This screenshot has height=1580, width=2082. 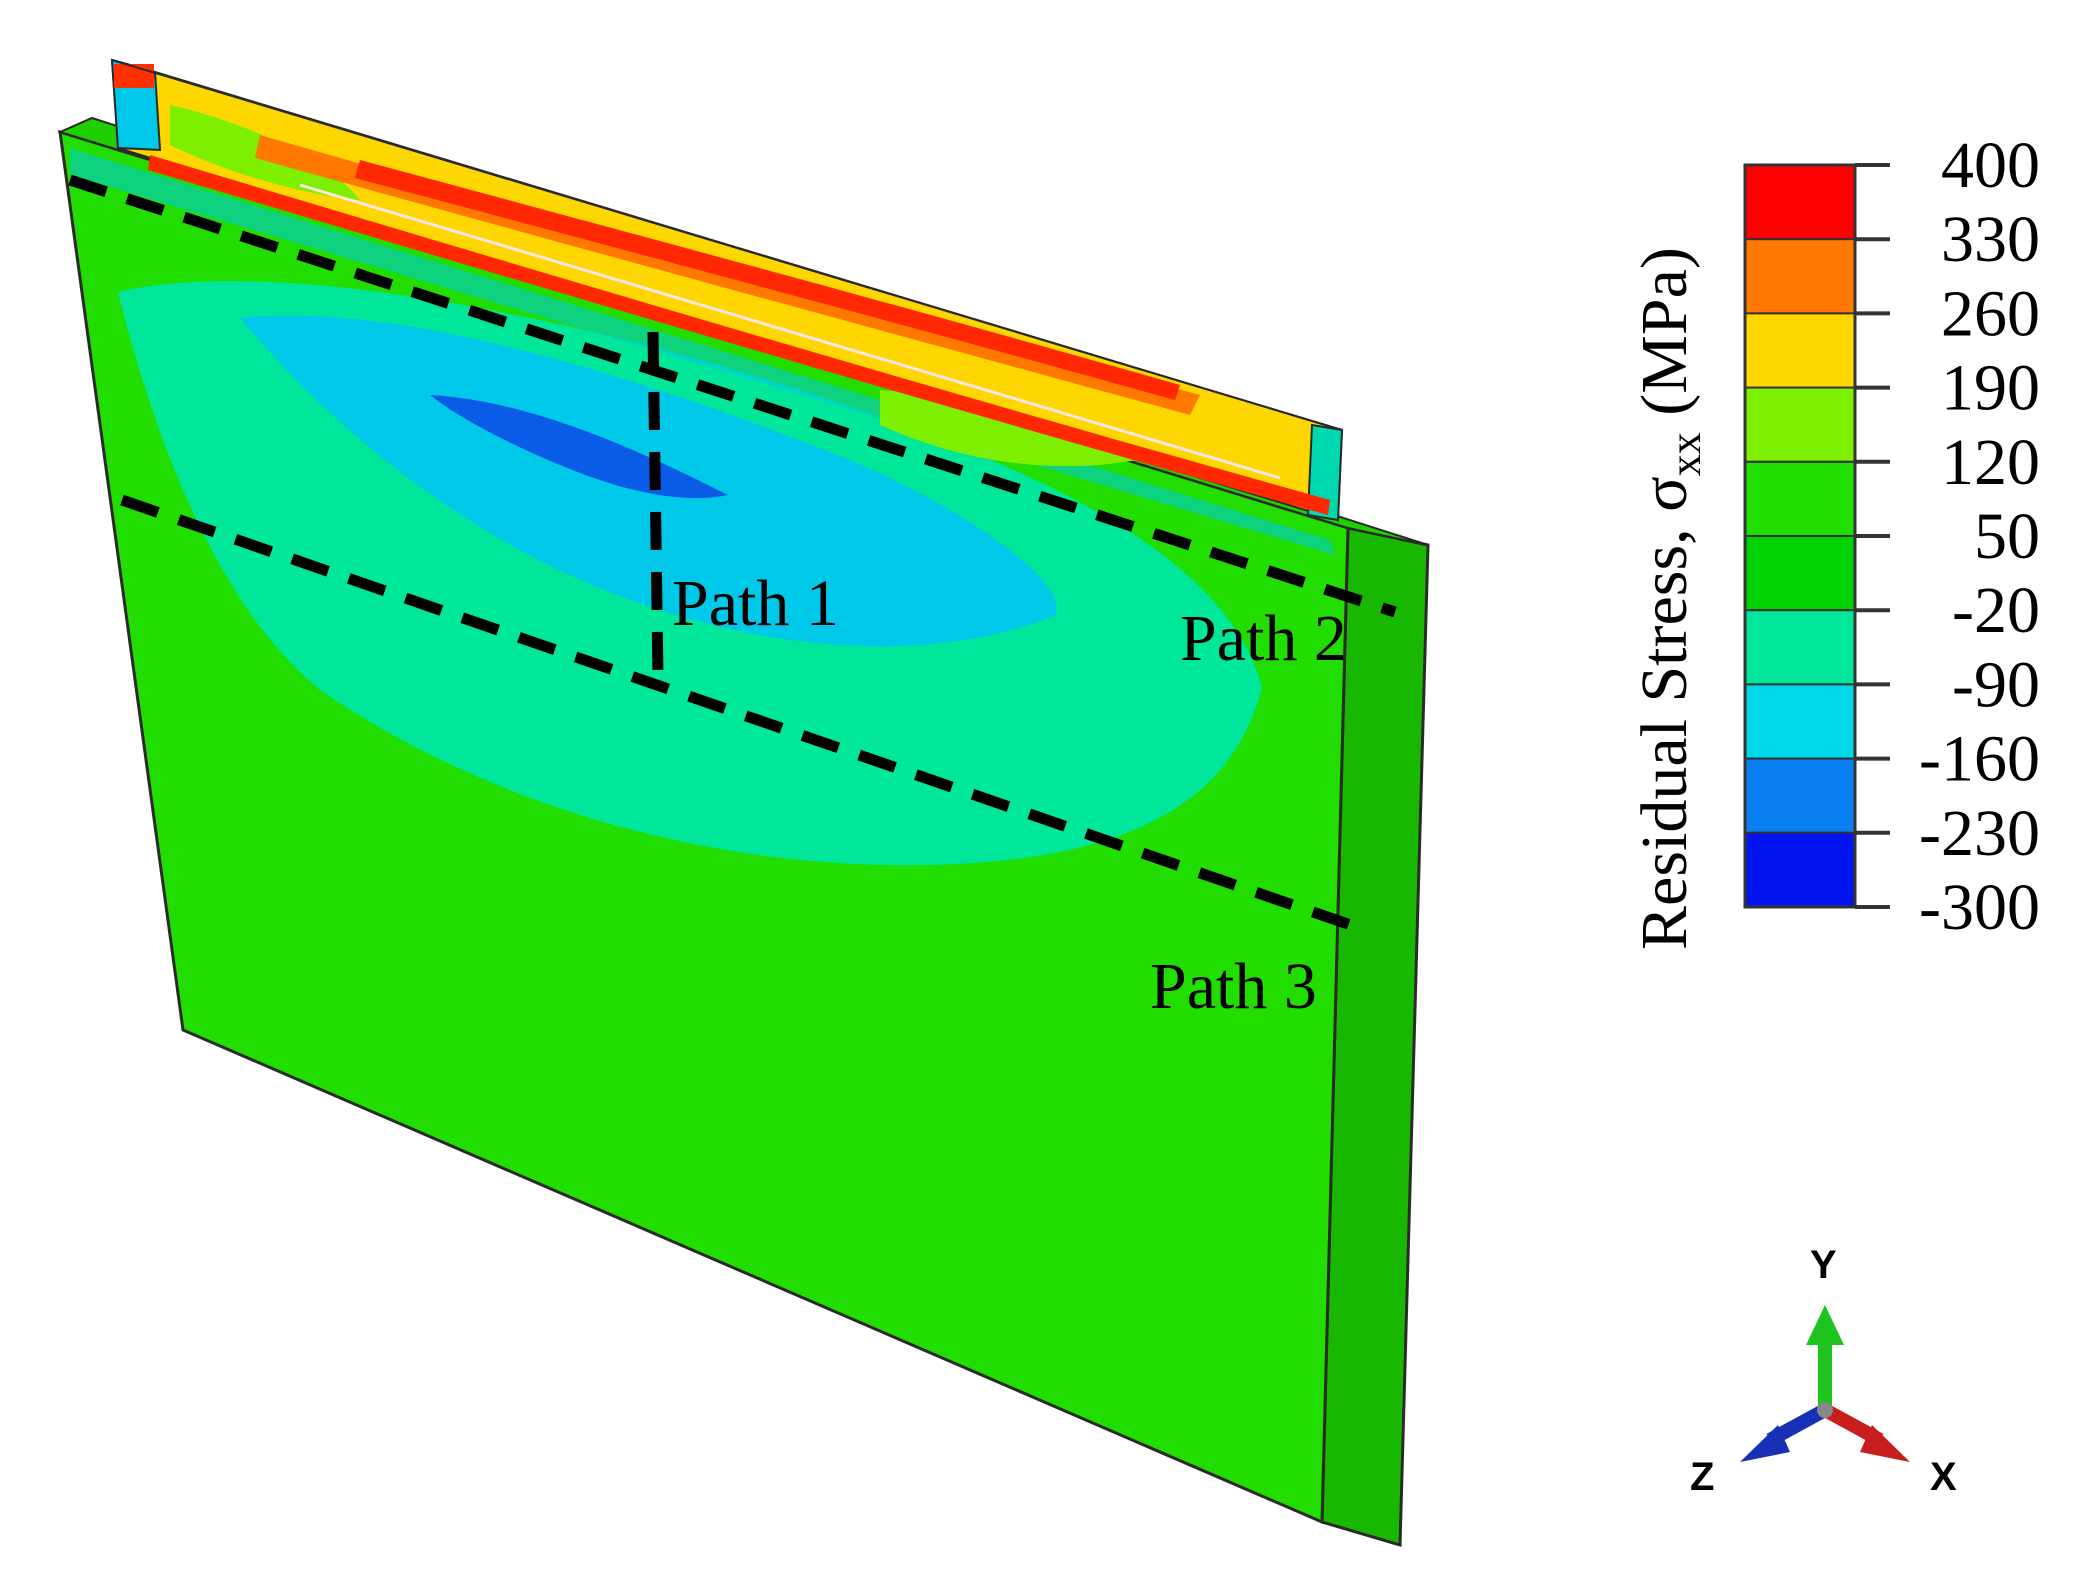 I want to click on weld-edge-line, so click(x=727, y=245).